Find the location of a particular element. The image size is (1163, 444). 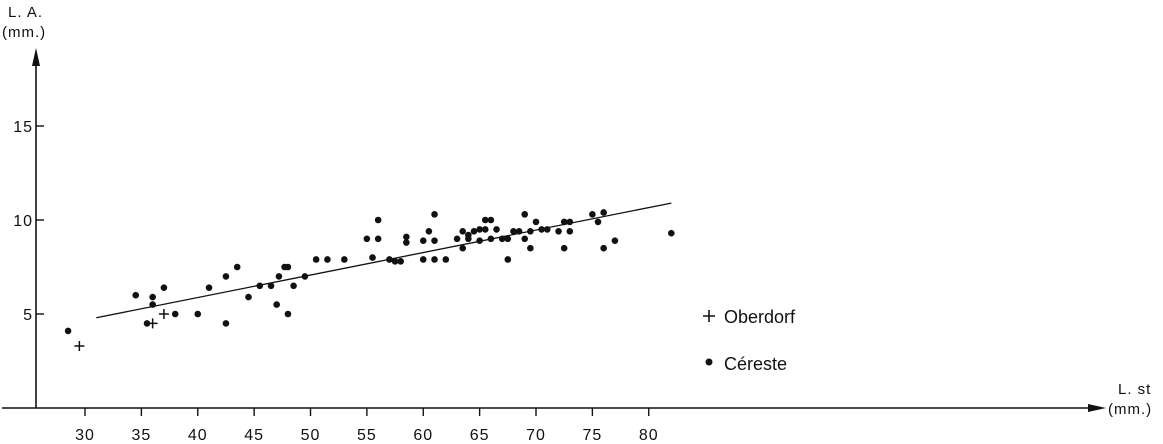

legend-dot-marker is located at coordinates (709, 362).